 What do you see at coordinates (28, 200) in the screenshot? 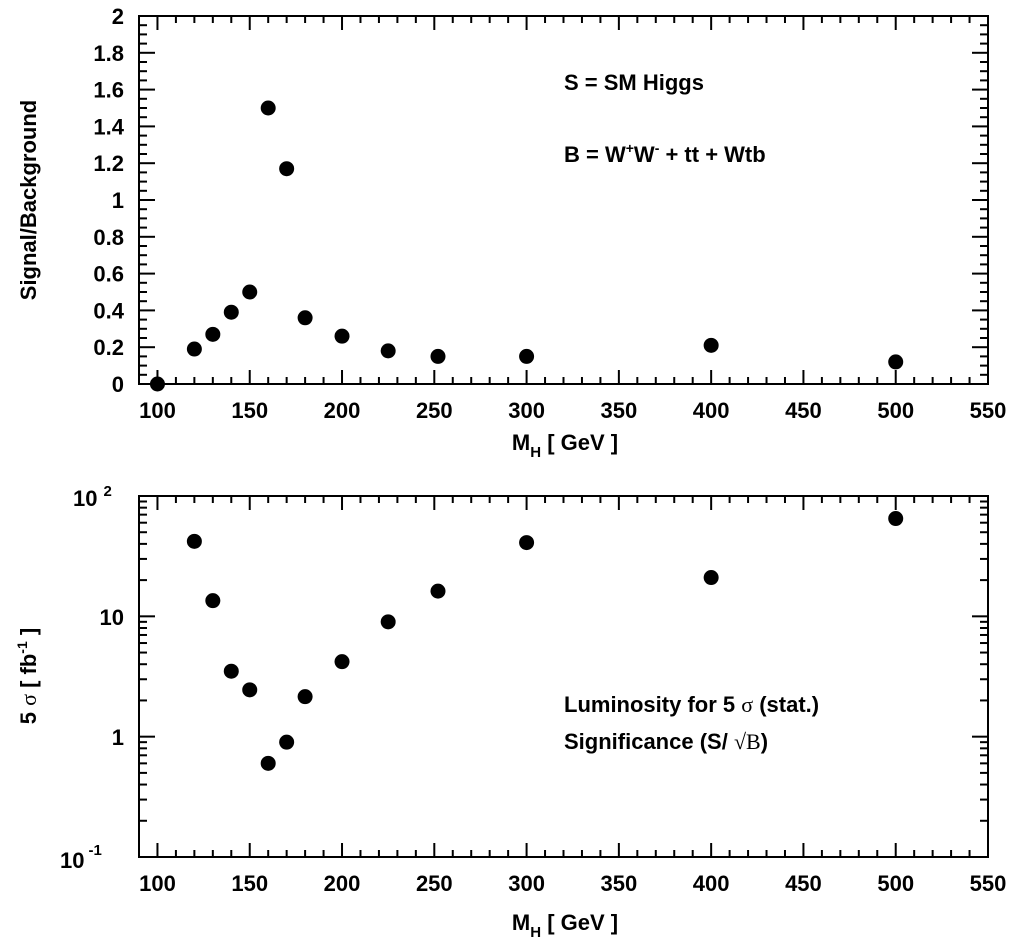
I see `top-y-axis-title: Signal/Background` at bounding box center [28, 200].